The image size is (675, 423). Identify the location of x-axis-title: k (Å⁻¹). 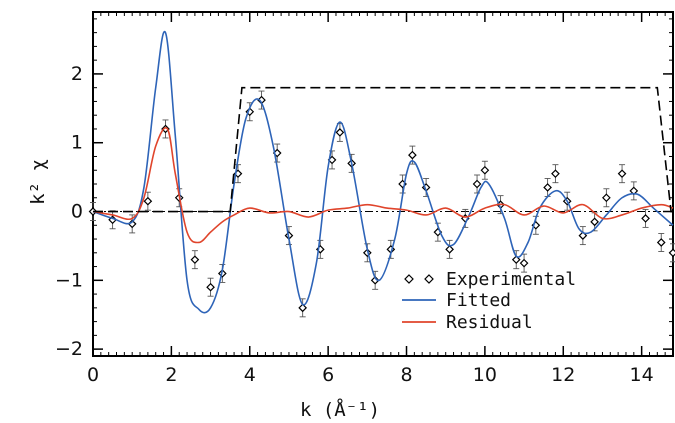
(340, 409).